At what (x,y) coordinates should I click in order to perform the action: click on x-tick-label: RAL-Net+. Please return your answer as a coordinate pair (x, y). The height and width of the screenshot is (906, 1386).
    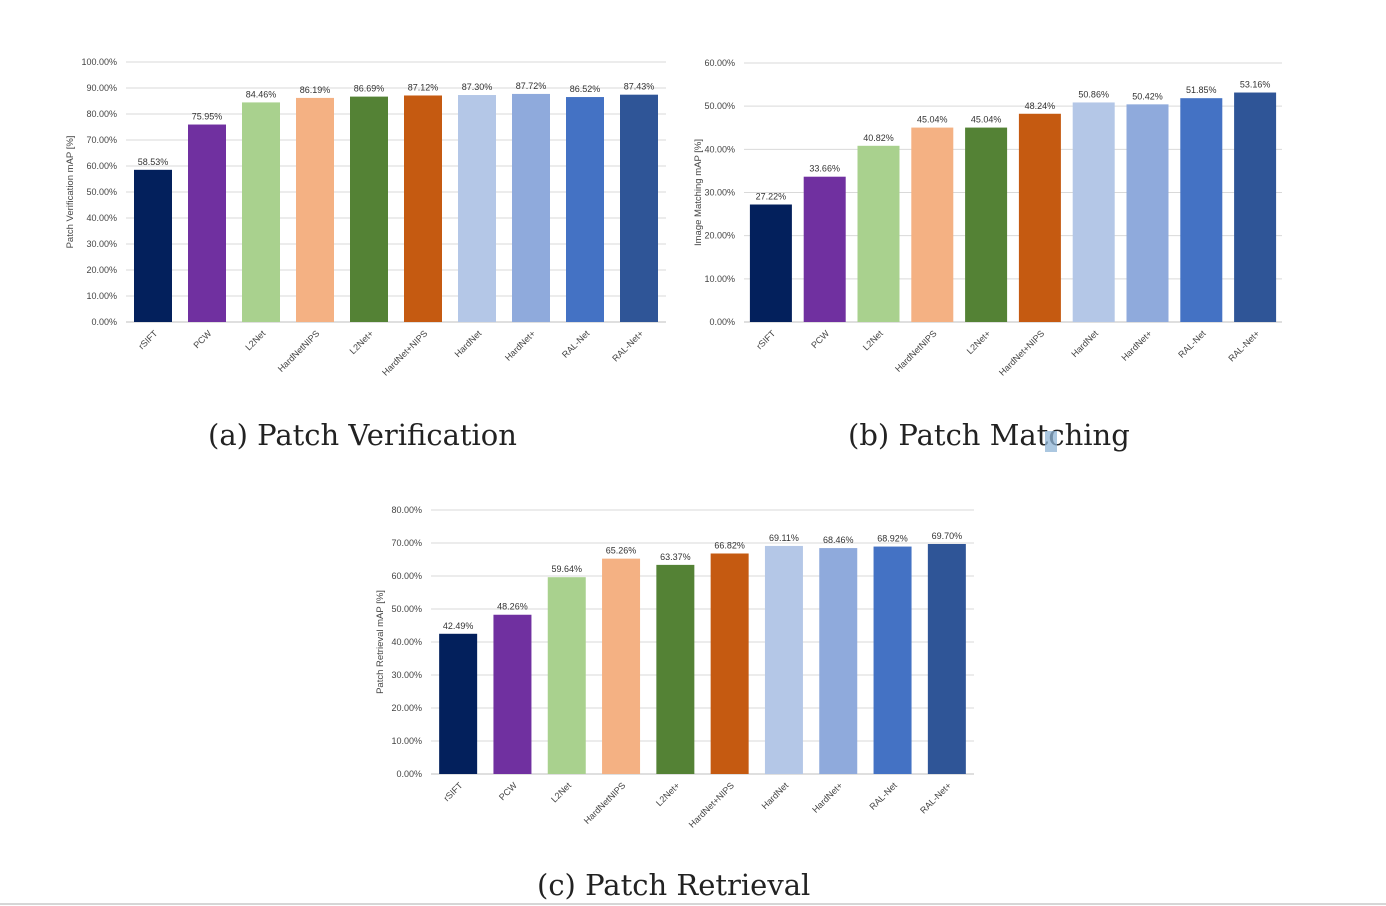
    Looking at the image, I should click on (935, 797).